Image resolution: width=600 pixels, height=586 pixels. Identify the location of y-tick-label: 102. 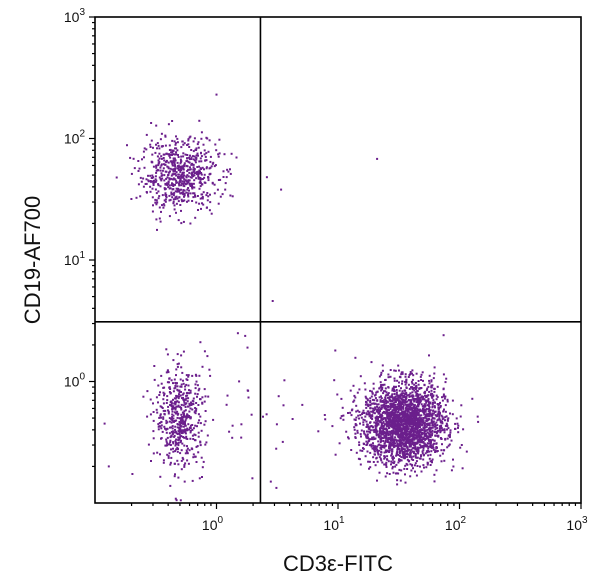
(75, 138).